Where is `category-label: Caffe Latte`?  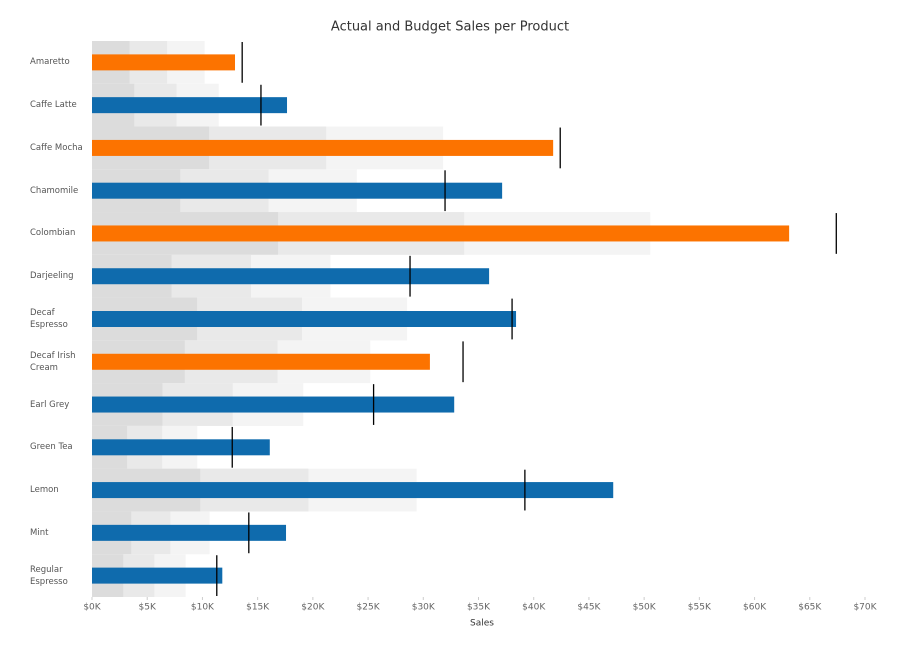
category-label: Caffe Latte is located at coordinates (53, 105).